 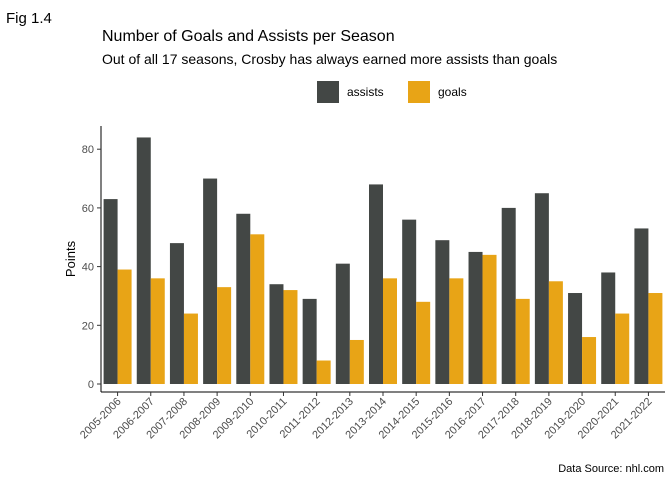 What do you see at coordinates (88, 209) in the screenshot?
I see `y-tick-label: 60` at bounding box center [88, 209].